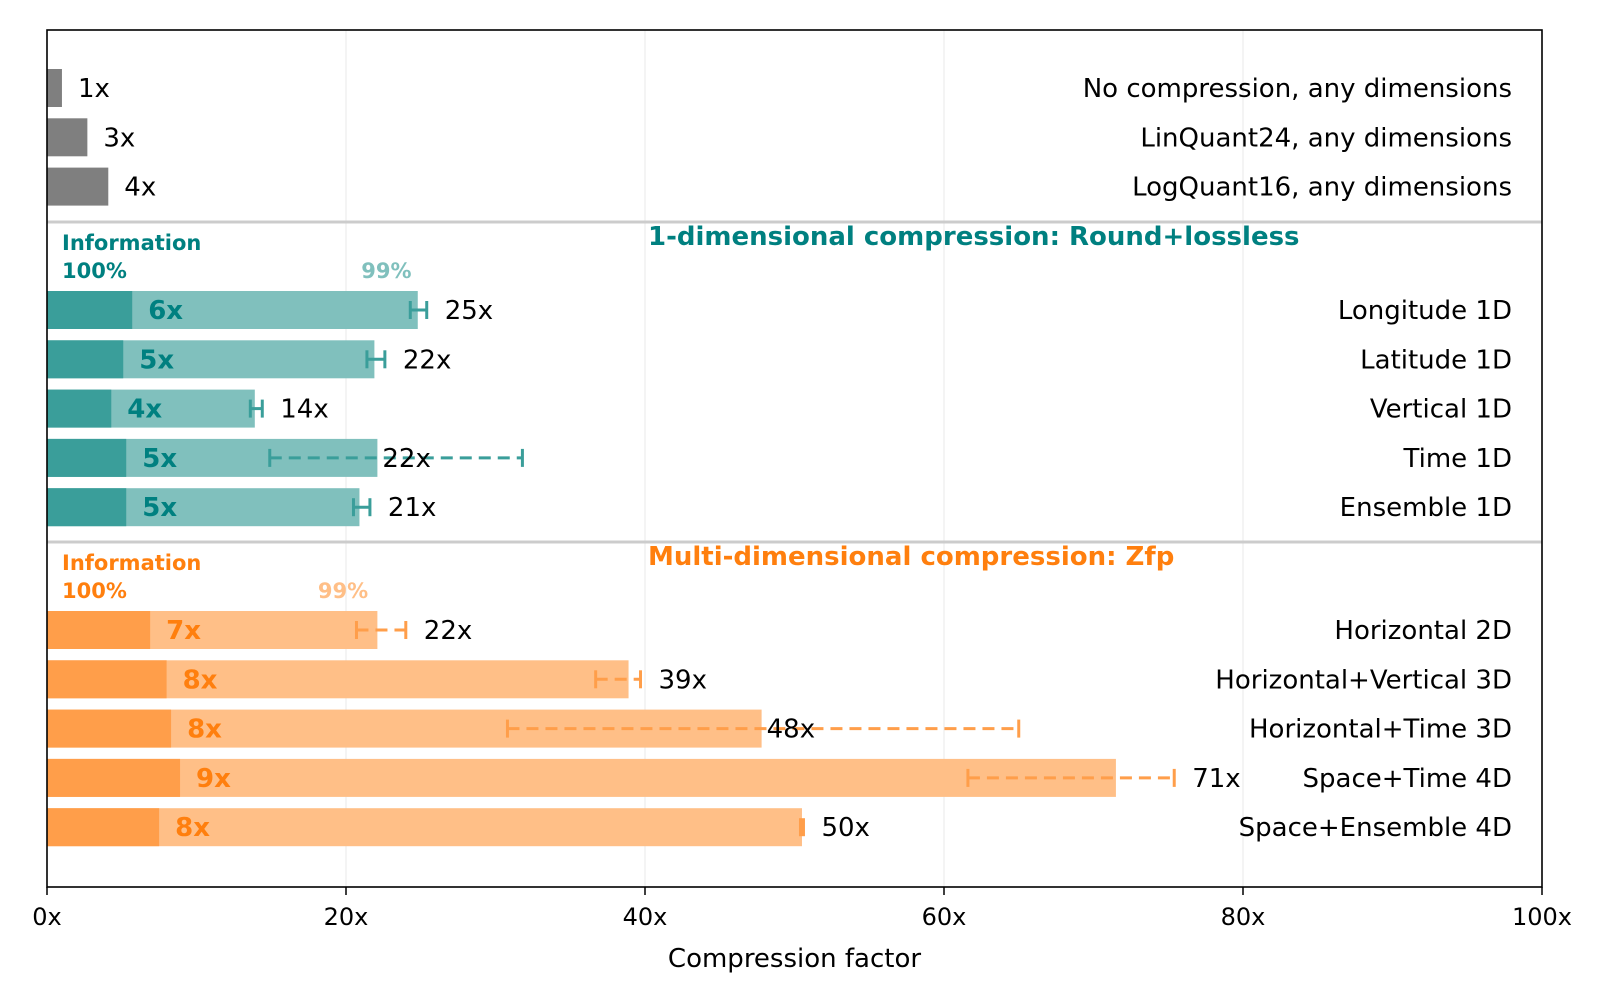 The height and width of the screenshot is (1000, 1600). I want to click on x-tick-label: 20x, so click(346, 917).